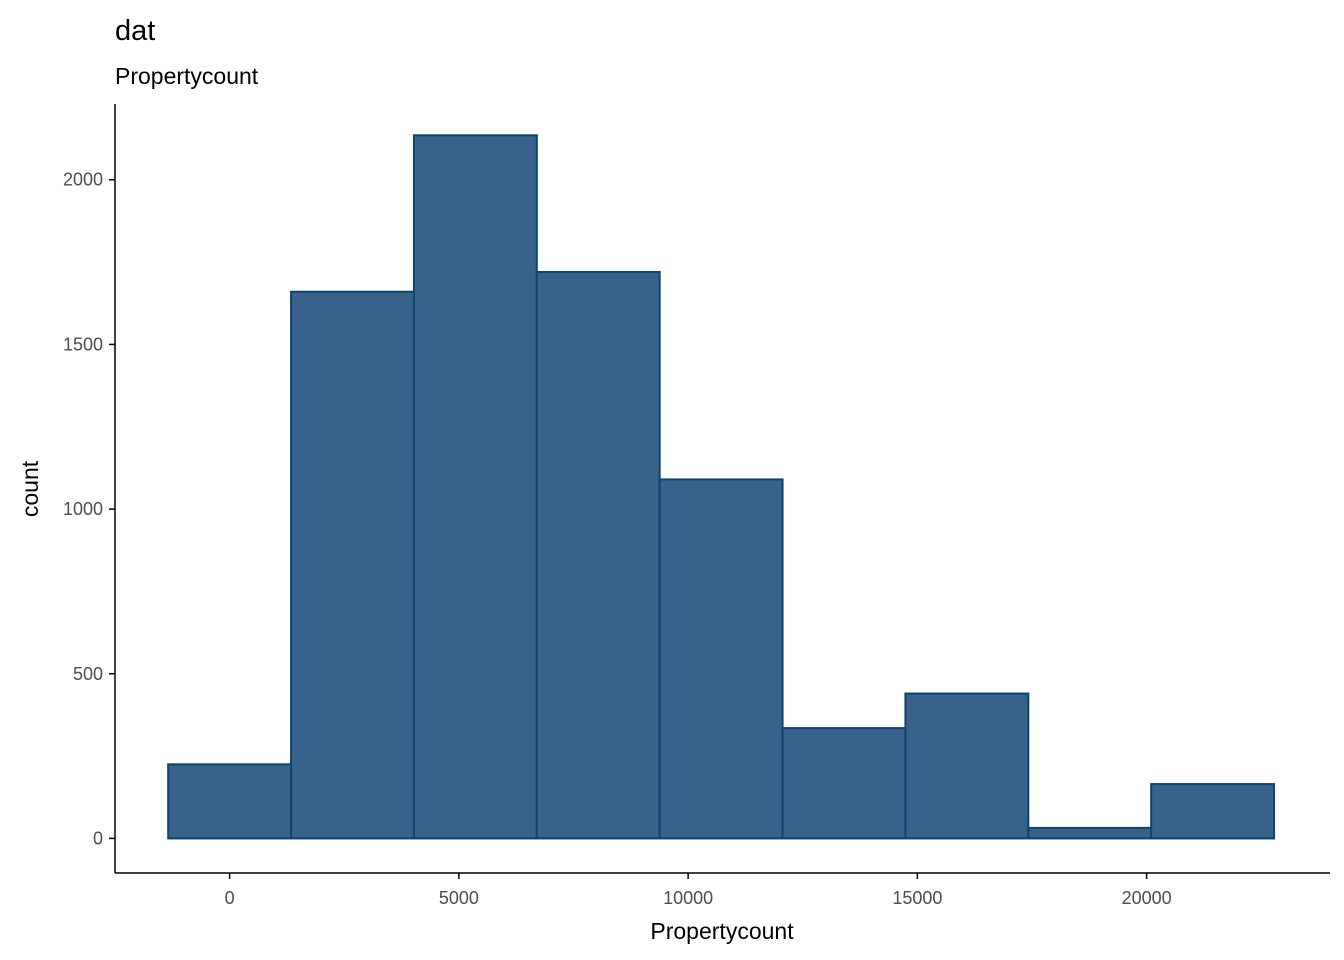  I want to click on y-tick-label-1500: 1500, so click(83, 344).